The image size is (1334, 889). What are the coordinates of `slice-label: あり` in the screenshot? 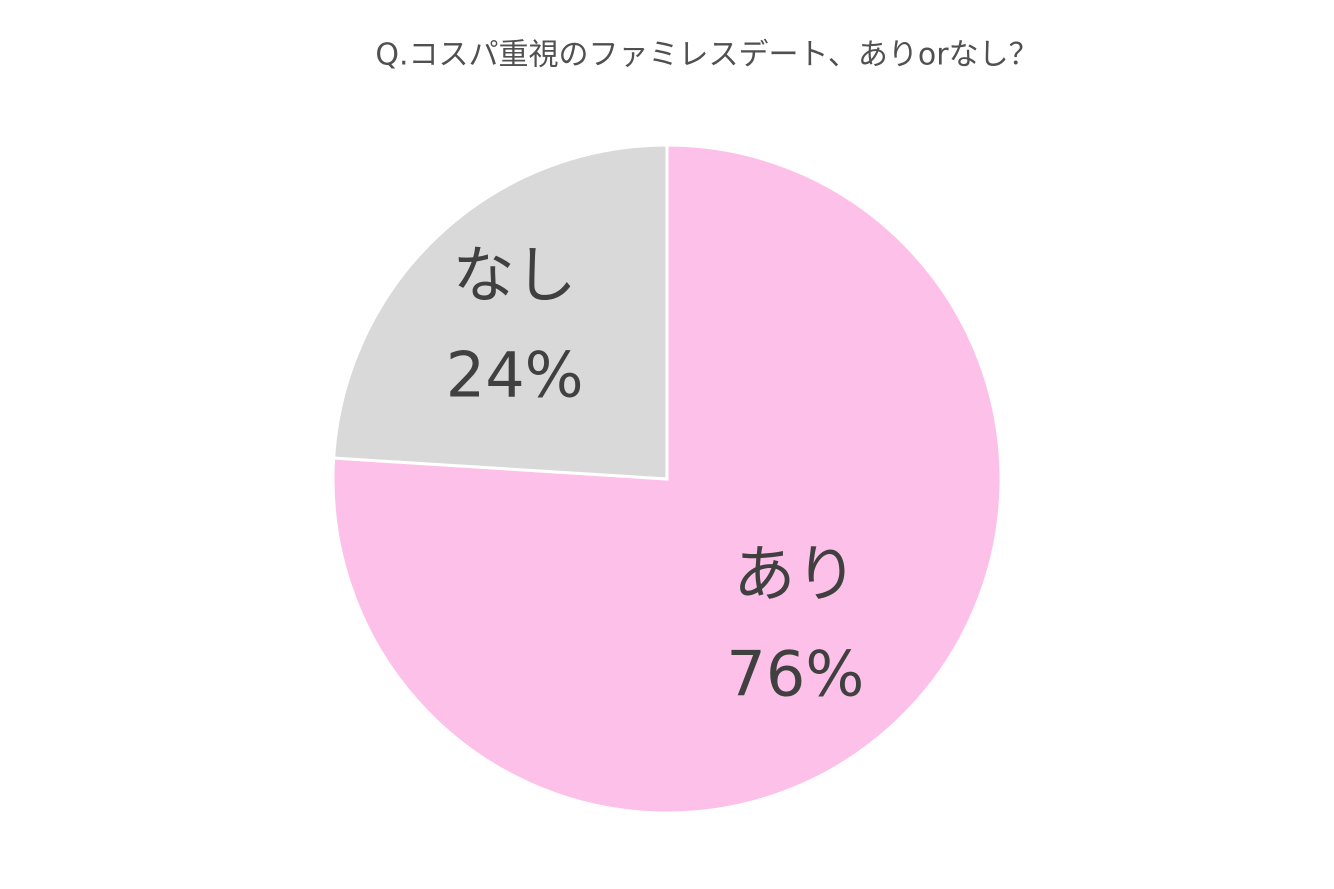 It's located at (795, 574).